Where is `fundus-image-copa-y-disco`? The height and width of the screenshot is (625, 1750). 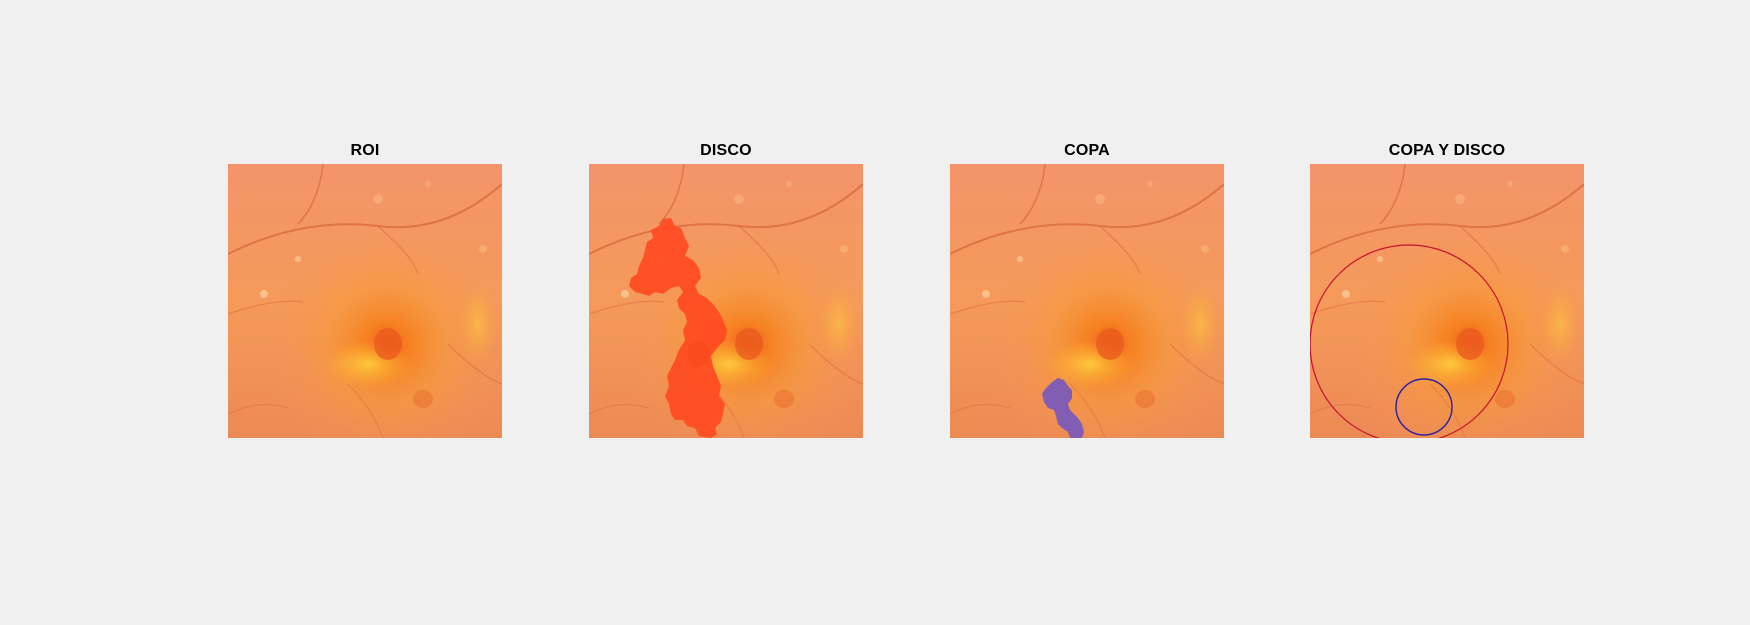 fundus-image-copa-y-disco is located at coordinates (1447, 301).